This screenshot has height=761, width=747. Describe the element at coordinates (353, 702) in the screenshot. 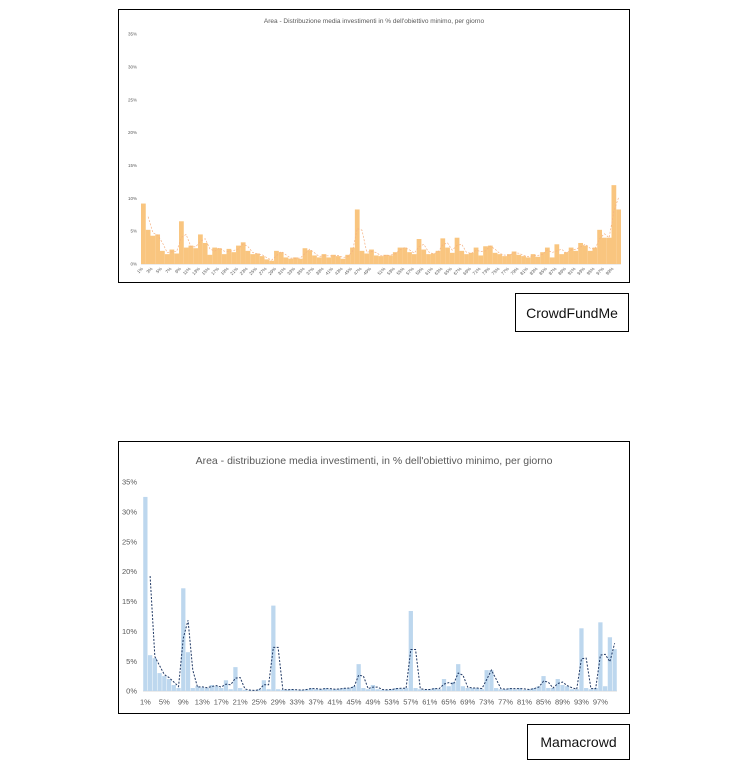

I see `x-tick-label: 45%` at that location.